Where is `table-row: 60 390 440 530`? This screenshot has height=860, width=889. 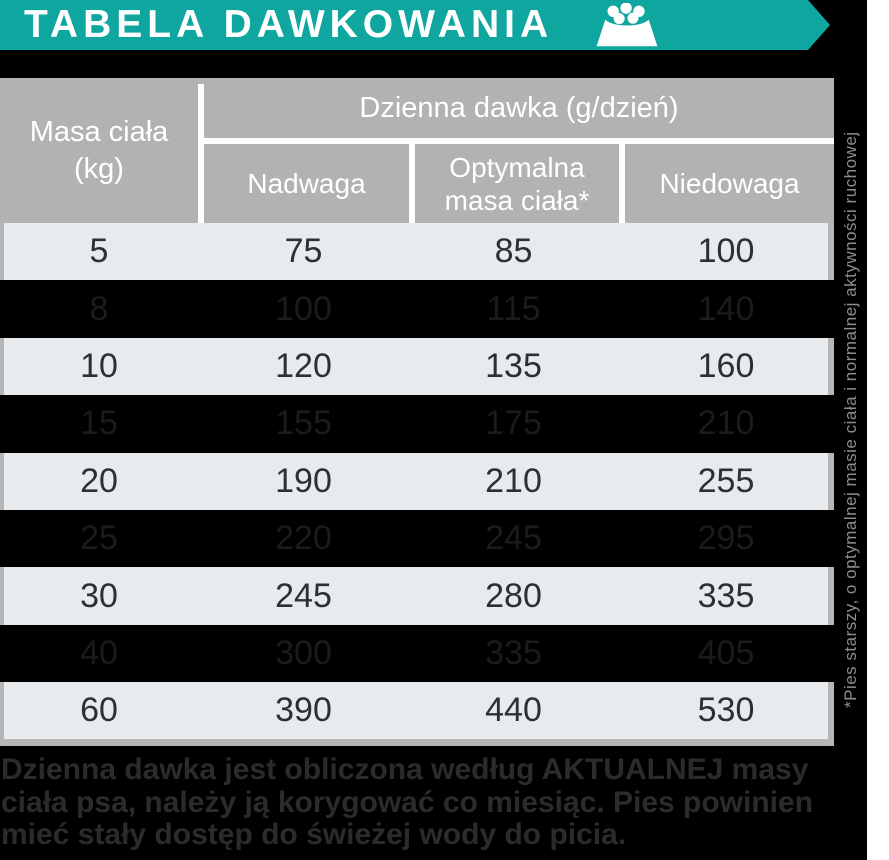 table-row: 60 390 440 530 is located at coordinates (417, 711).